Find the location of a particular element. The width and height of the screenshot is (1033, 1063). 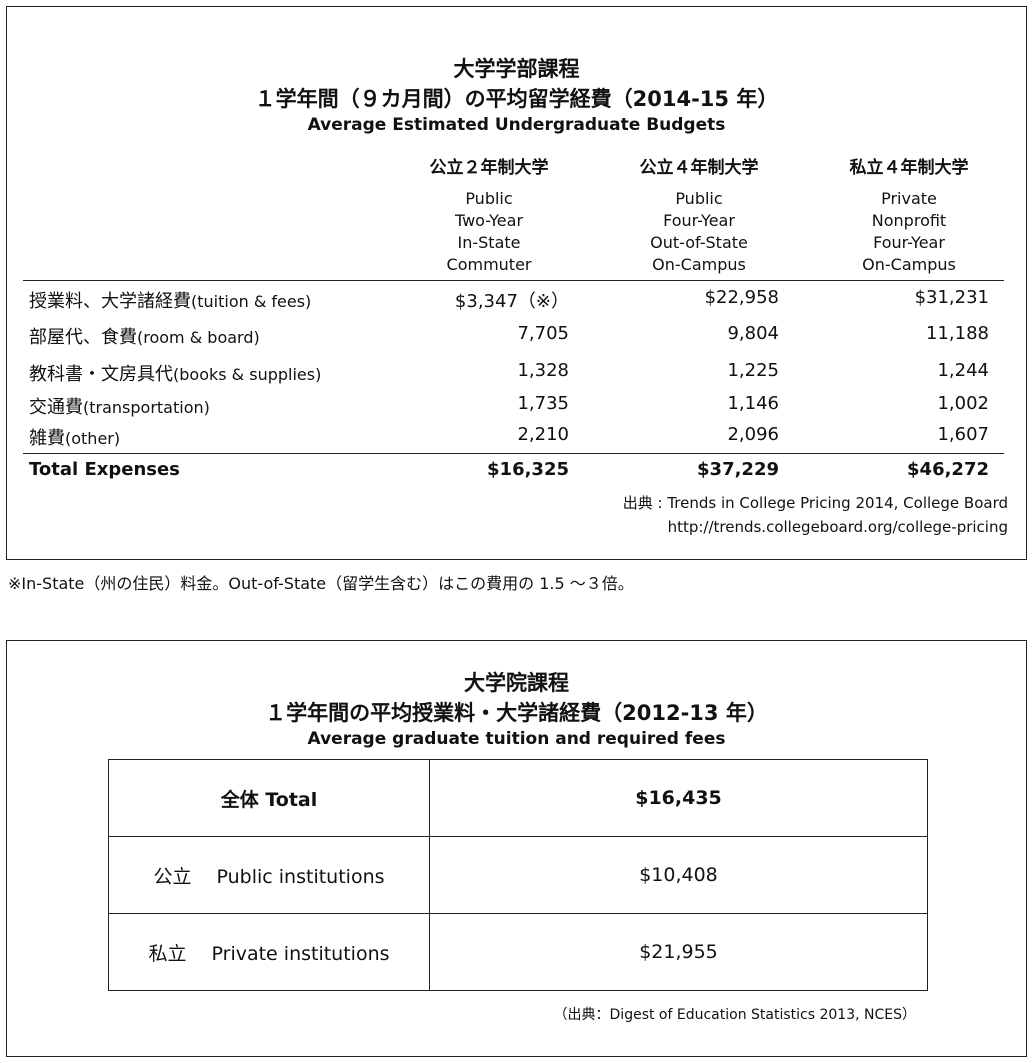

cell-value: 9,804 is located at coordinates (753, 333).